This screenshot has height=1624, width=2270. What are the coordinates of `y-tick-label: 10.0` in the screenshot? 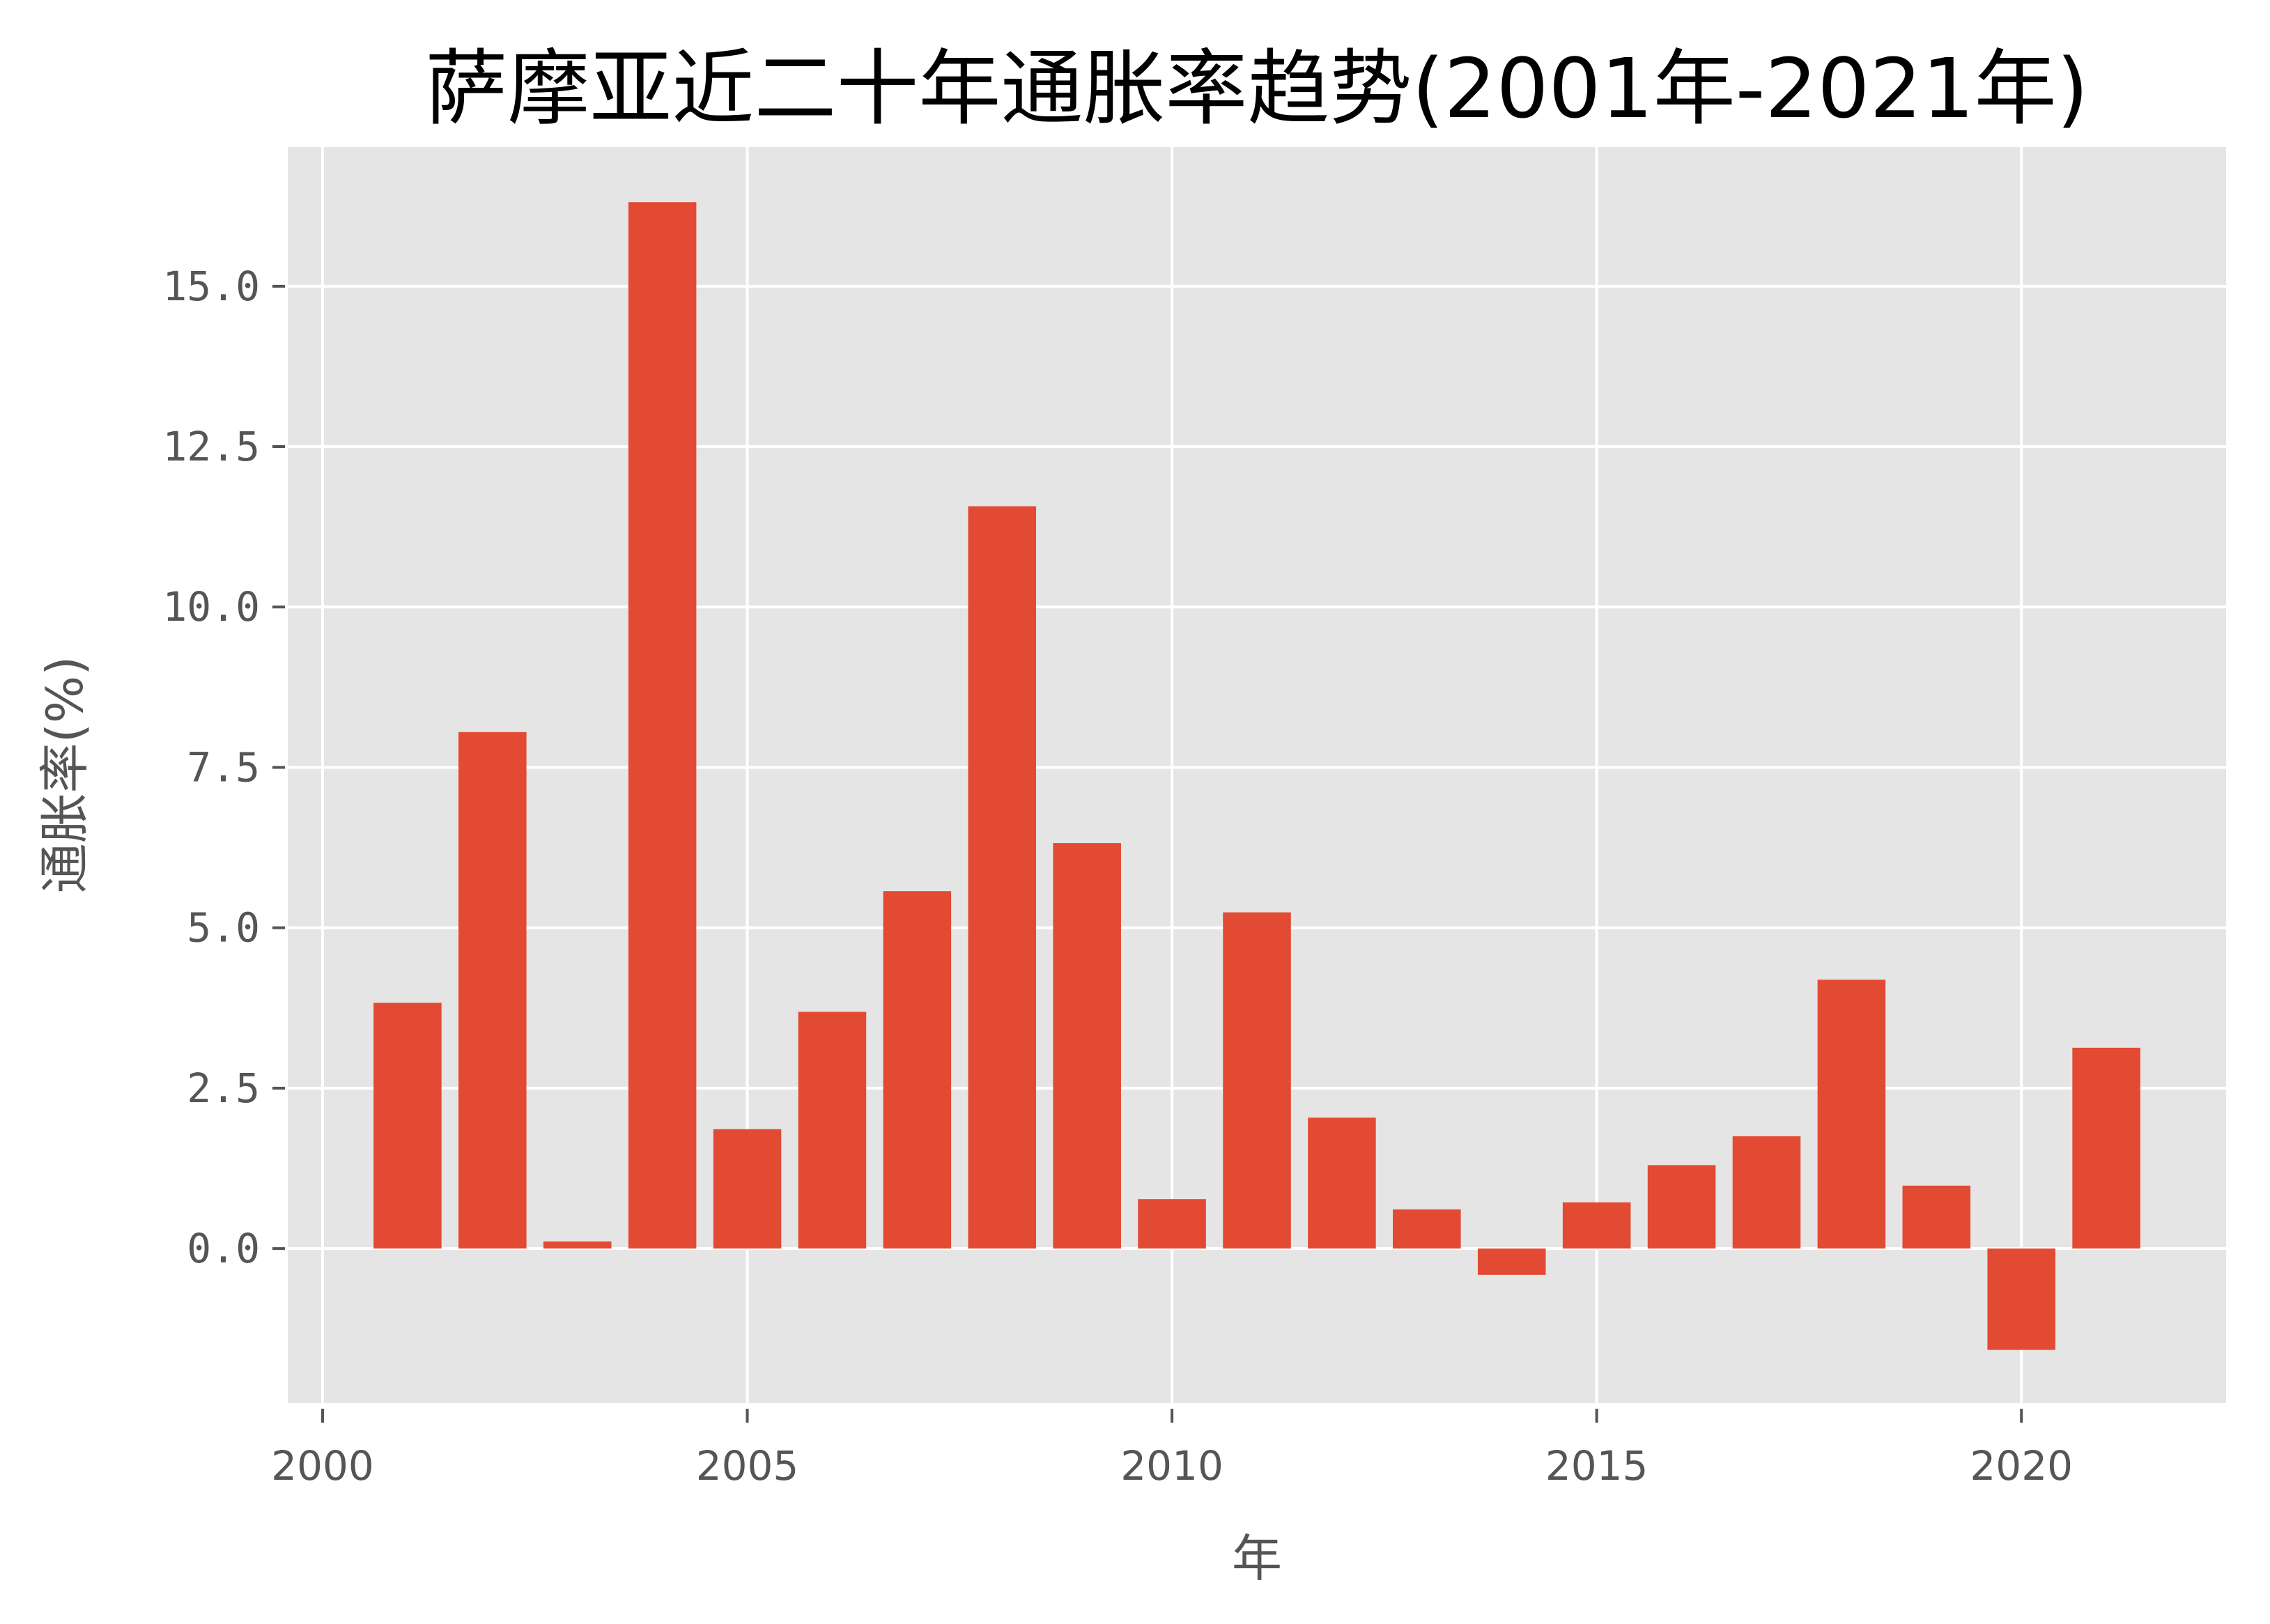 It's located at (211, 607).